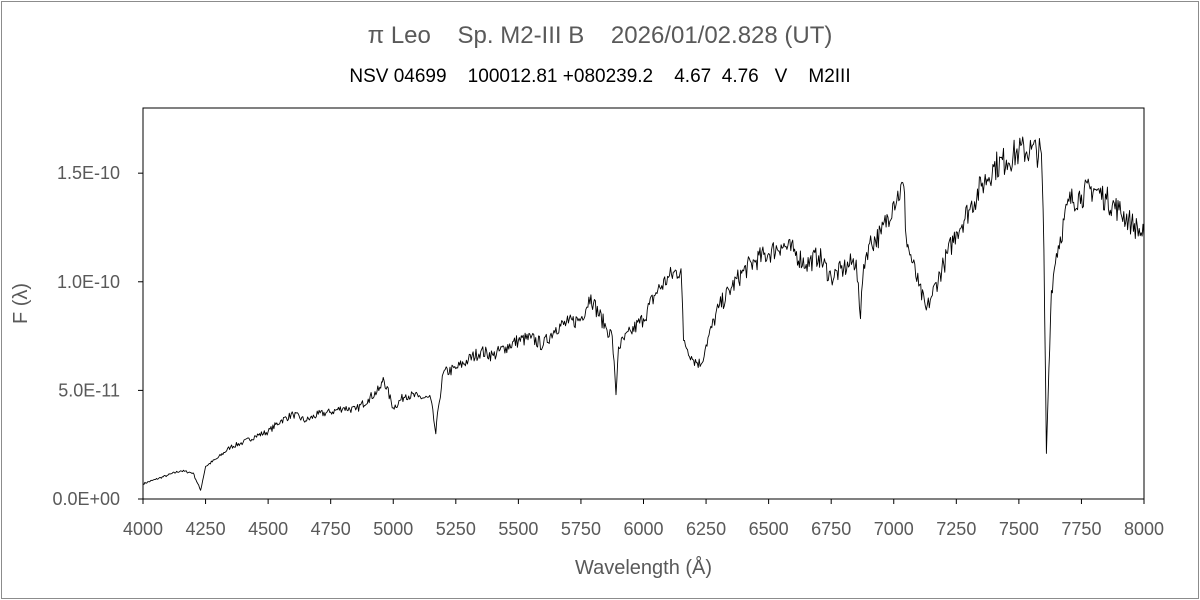 This screenshot has width=1200, height=600. What do you see at coordinates (331, 529) in the screenshot?
I see `x-tick-label: 4750` at bounding box center [331, 529].